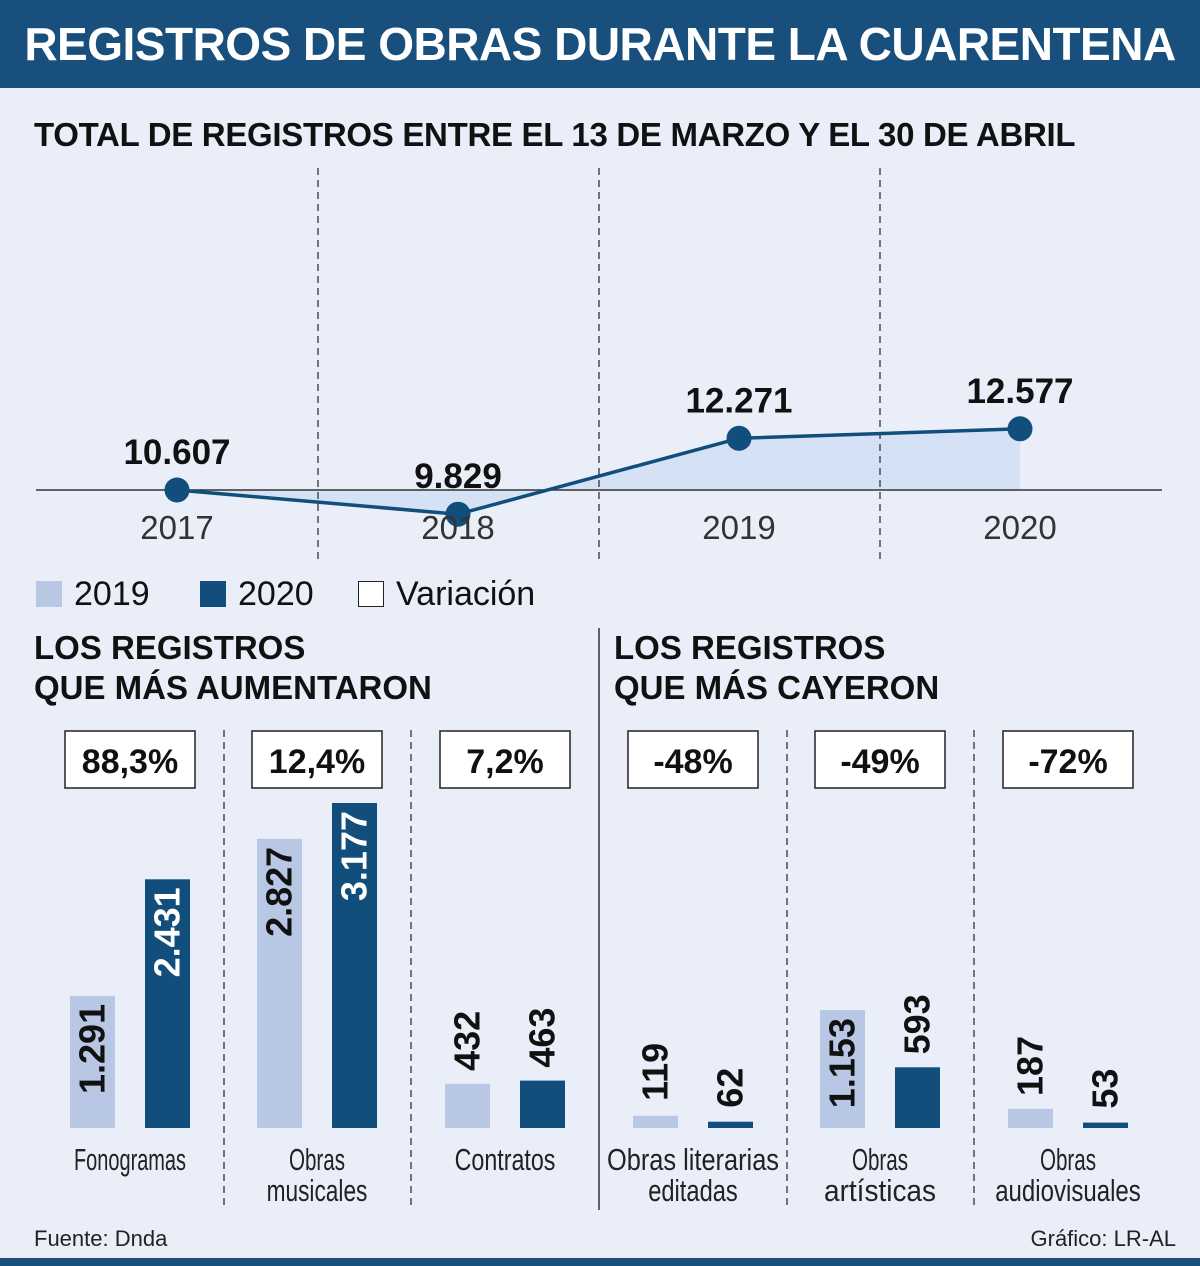 Image resolution: width=1200 pixels, height=1266 pixels. I want to click on value-label-2019-obras-artísticas: 1.153, so click(842, 1063).